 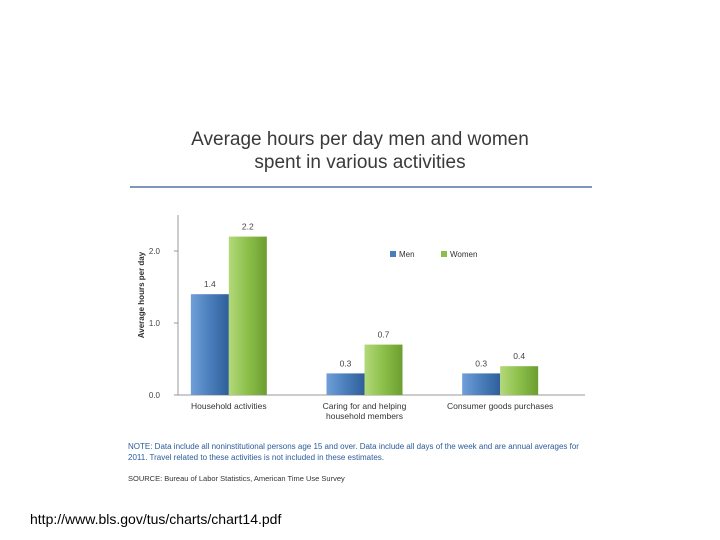 I want to click on y-tick-label: 1.0, so click(x=155, y=323).